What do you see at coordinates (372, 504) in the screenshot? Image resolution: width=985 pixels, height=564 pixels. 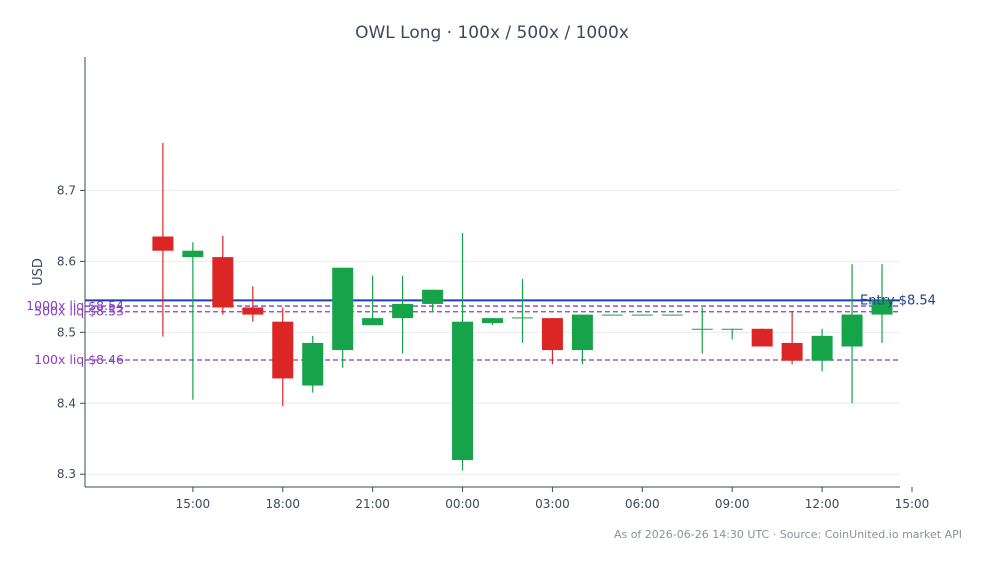 I see `x-tick-label: 21:00` at bounding box center [372, 504].